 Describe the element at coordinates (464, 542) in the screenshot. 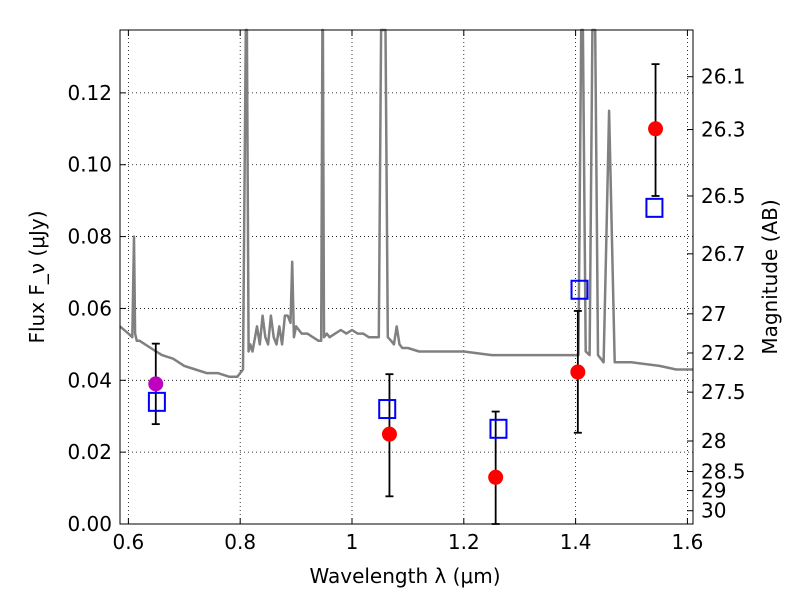

I see `x-tick-label: 1.2` at that location.